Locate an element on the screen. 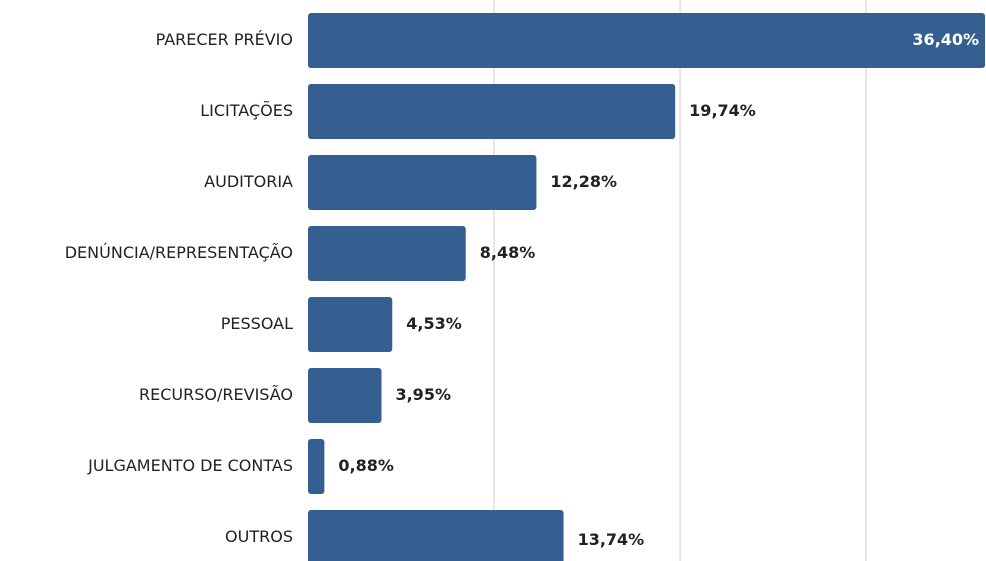 The height and width of the screenshot is (561, 986). value-label: 19,74% is located at coordinates (722, 110).